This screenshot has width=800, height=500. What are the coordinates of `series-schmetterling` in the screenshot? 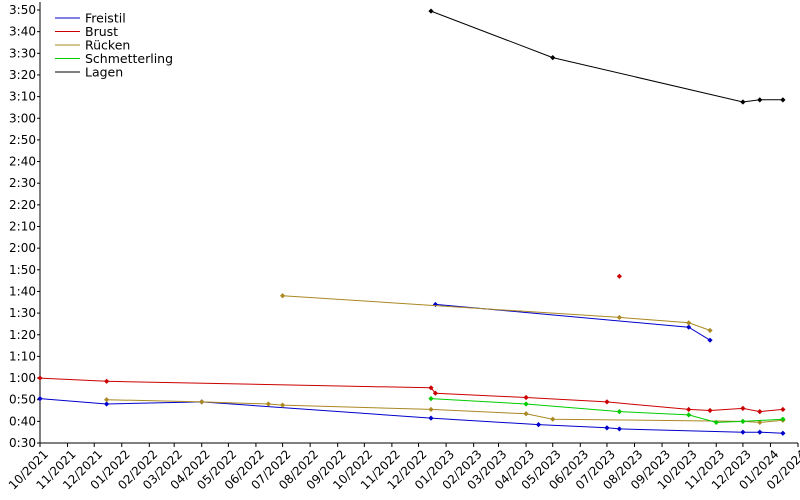 It's located at (607, 411).